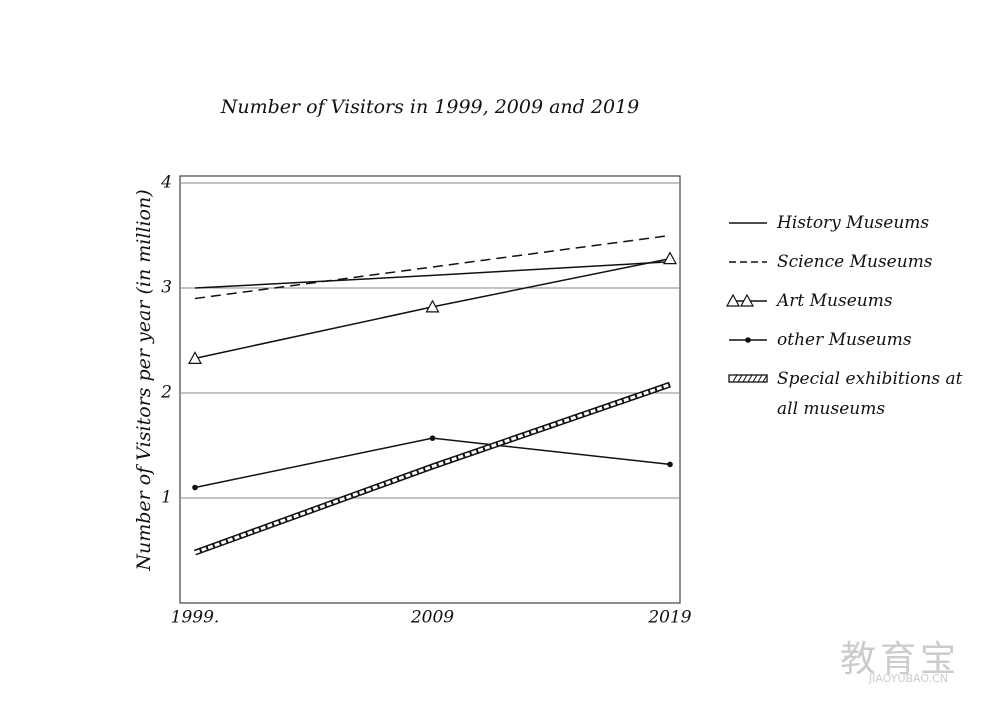  What do you see at coordinates (166, 183) in the screenshot?
I see `y-tick-label: 4` at bounding box center [166, 183].